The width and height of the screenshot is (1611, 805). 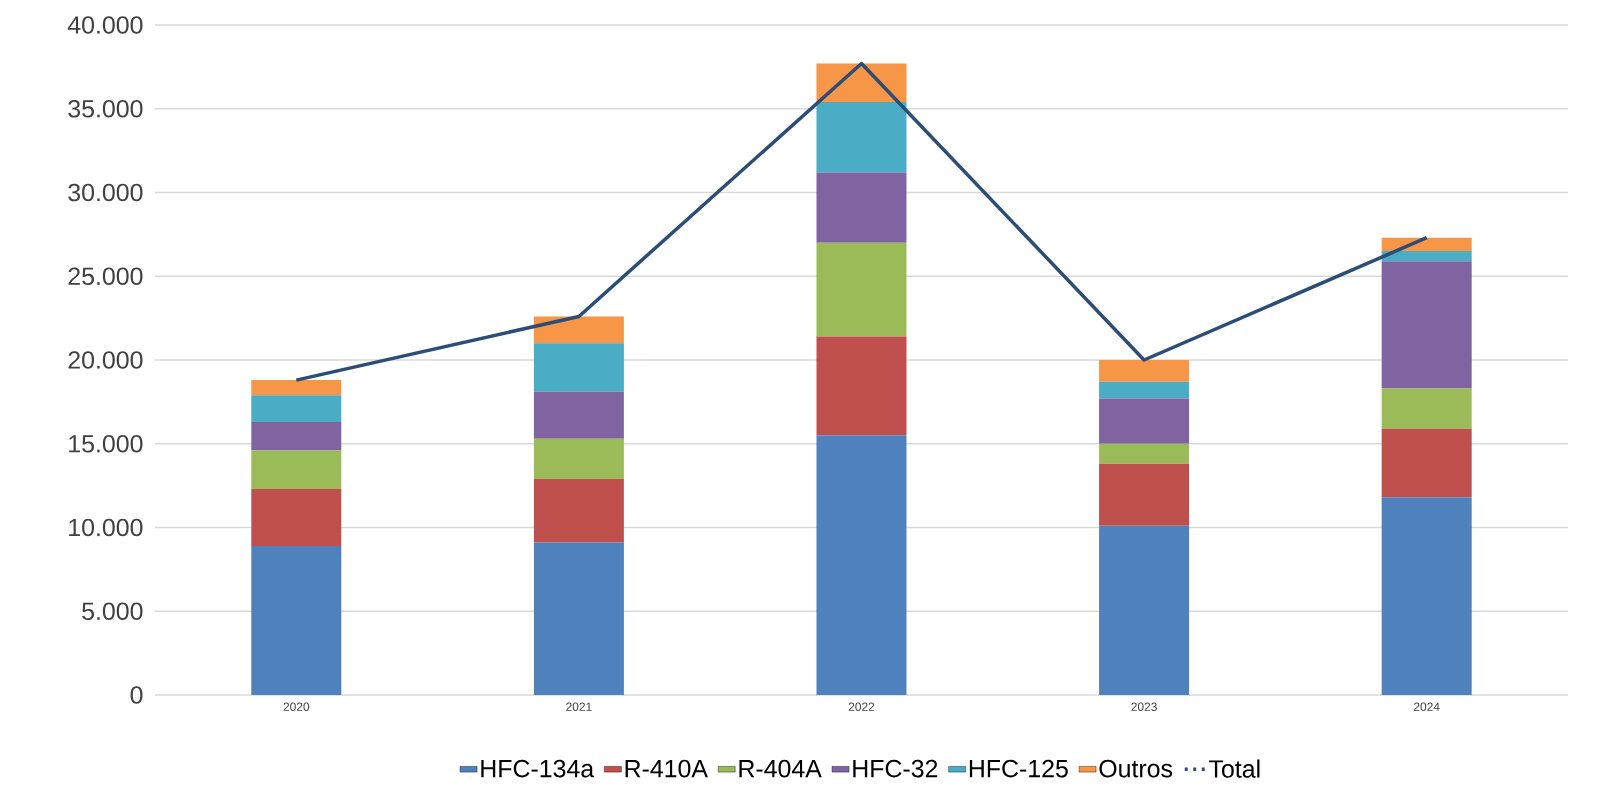 What do you see at coordinates (895, 768) in the screenshot?
I see `legend-label: HFC-32` at bounding box center [895, 768].